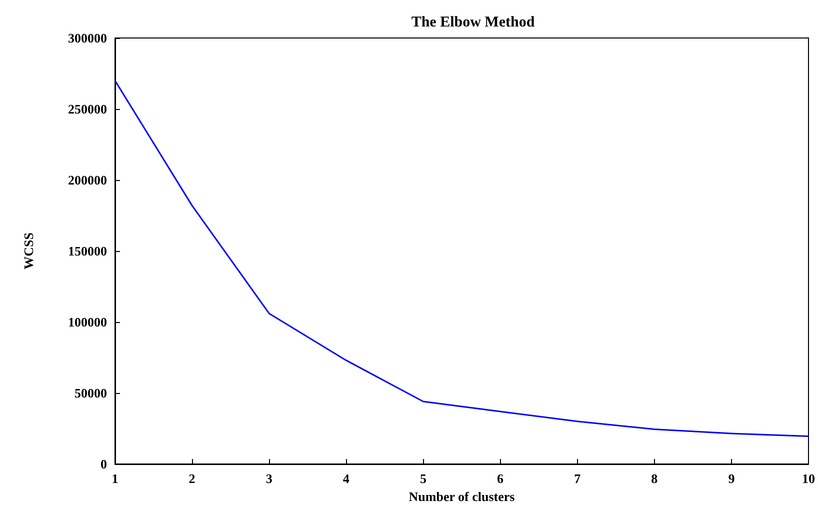 This screenshot has width=818, height=529. What do you see at coordinates (192, 478) in the screenshot?
I see `x-tick-label: 2` at bounding box center [192, 478].